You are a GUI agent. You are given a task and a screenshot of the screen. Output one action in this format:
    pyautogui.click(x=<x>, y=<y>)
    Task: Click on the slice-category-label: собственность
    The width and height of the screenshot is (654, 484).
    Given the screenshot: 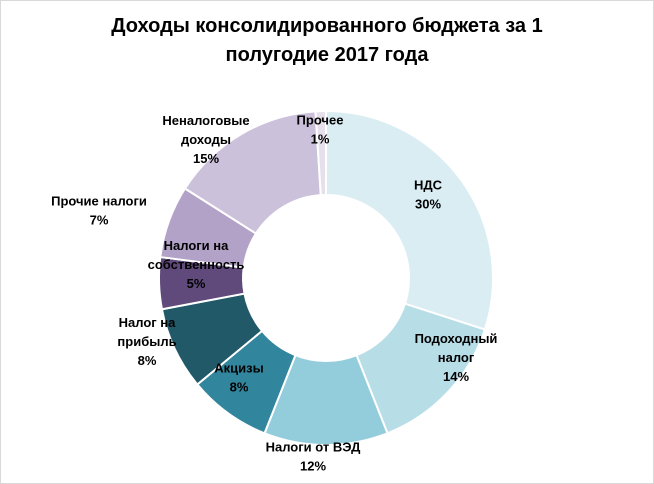 What is the action you would take?
    pyautogui.click(x=196, y=264)
    